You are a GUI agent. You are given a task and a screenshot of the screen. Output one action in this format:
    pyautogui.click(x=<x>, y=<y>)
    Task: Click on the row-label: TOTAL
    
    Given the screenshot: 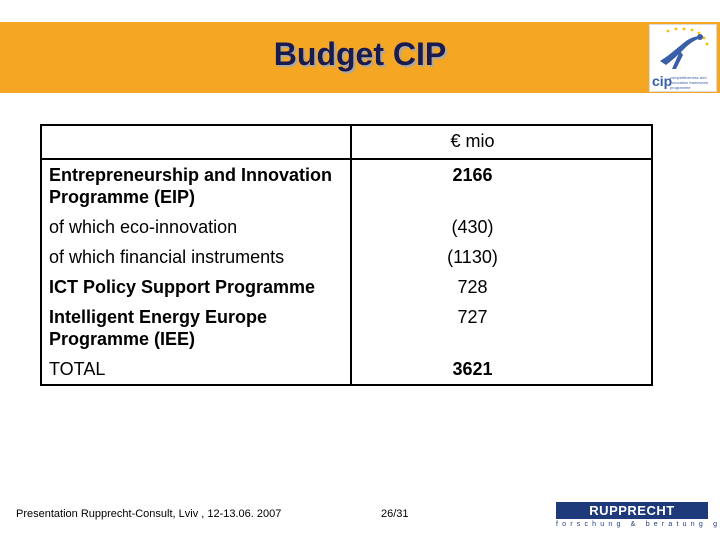 What is the action you would take?
    pyautogui.click(x=196, y=369)
    